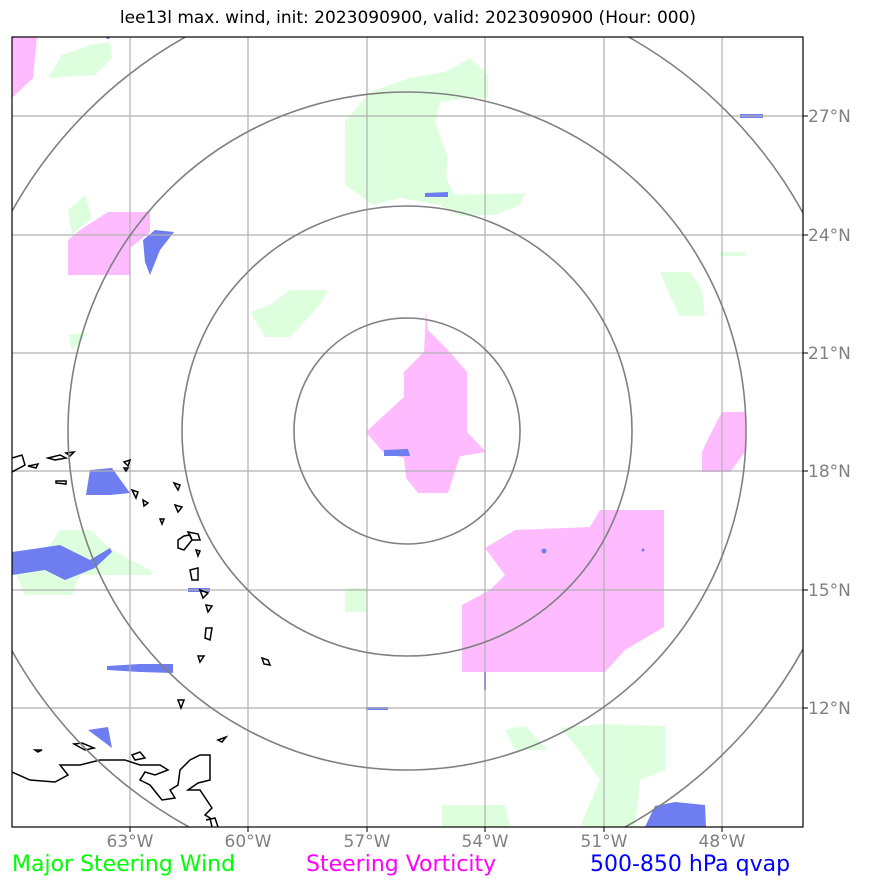 This screenshot has width=869, height=891. I want to click on lat-label-12n: 12°N, so click(829, 709).